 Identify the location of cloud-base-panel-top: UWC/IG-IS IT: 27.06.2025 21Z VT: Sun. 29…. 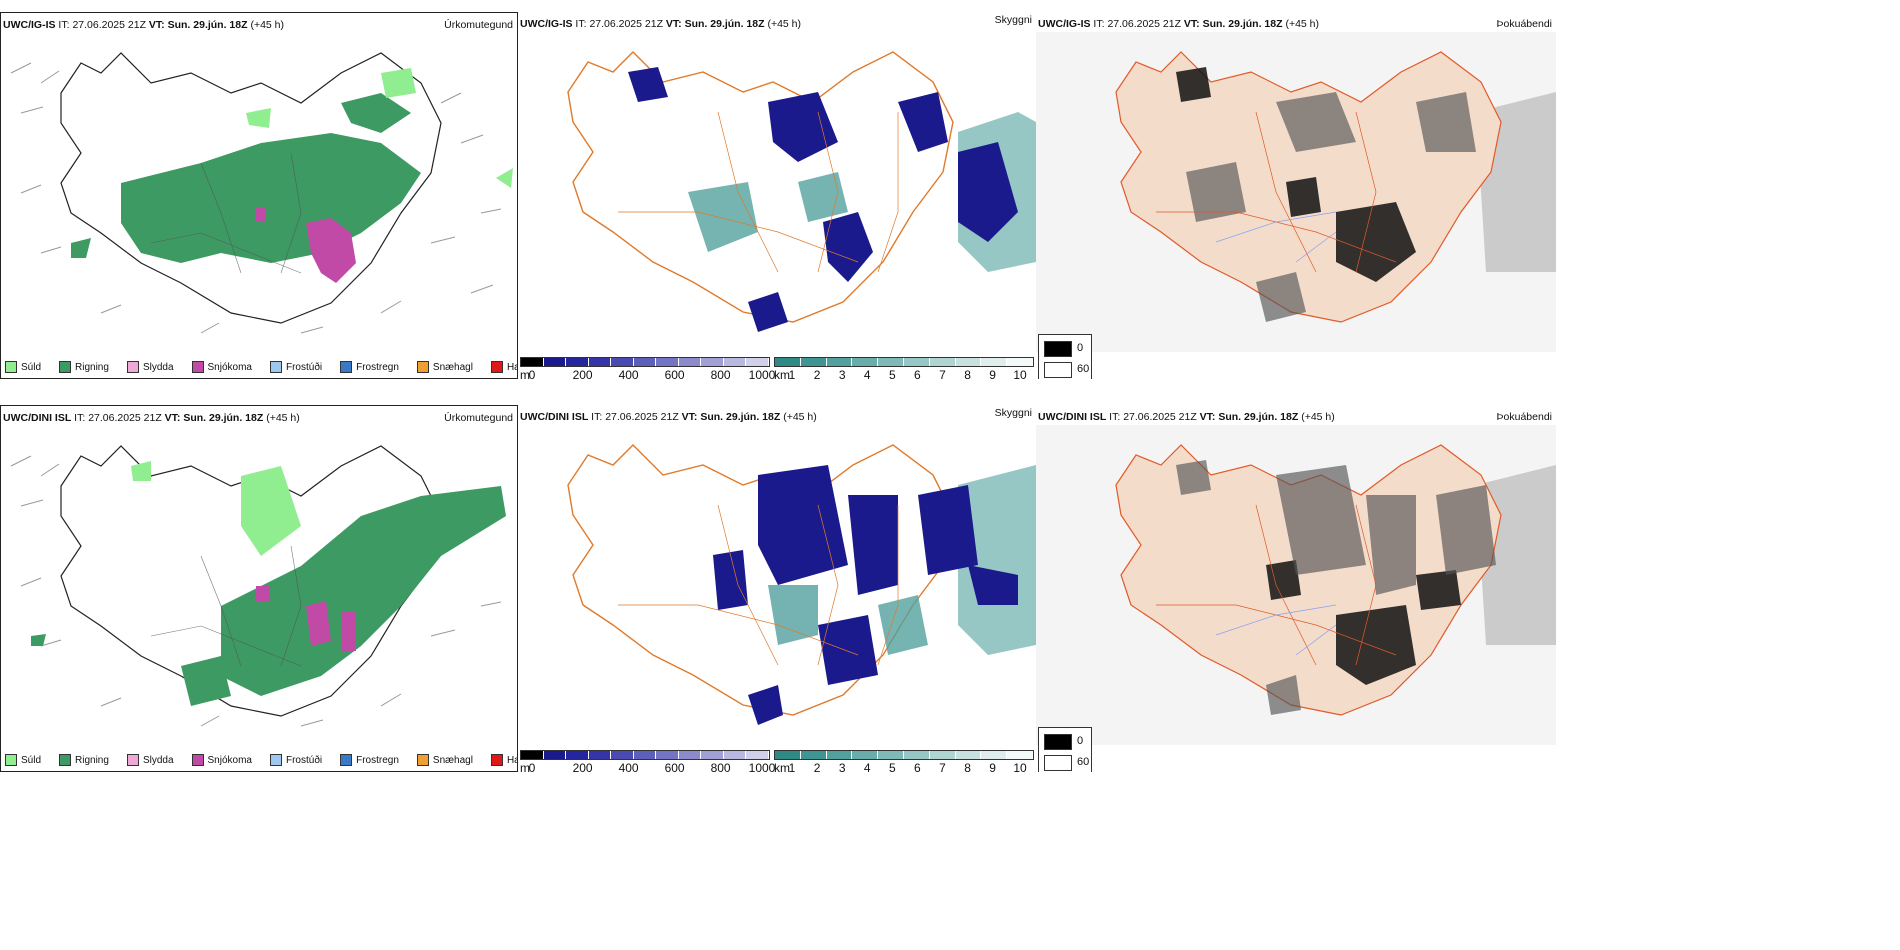
(777, 195).